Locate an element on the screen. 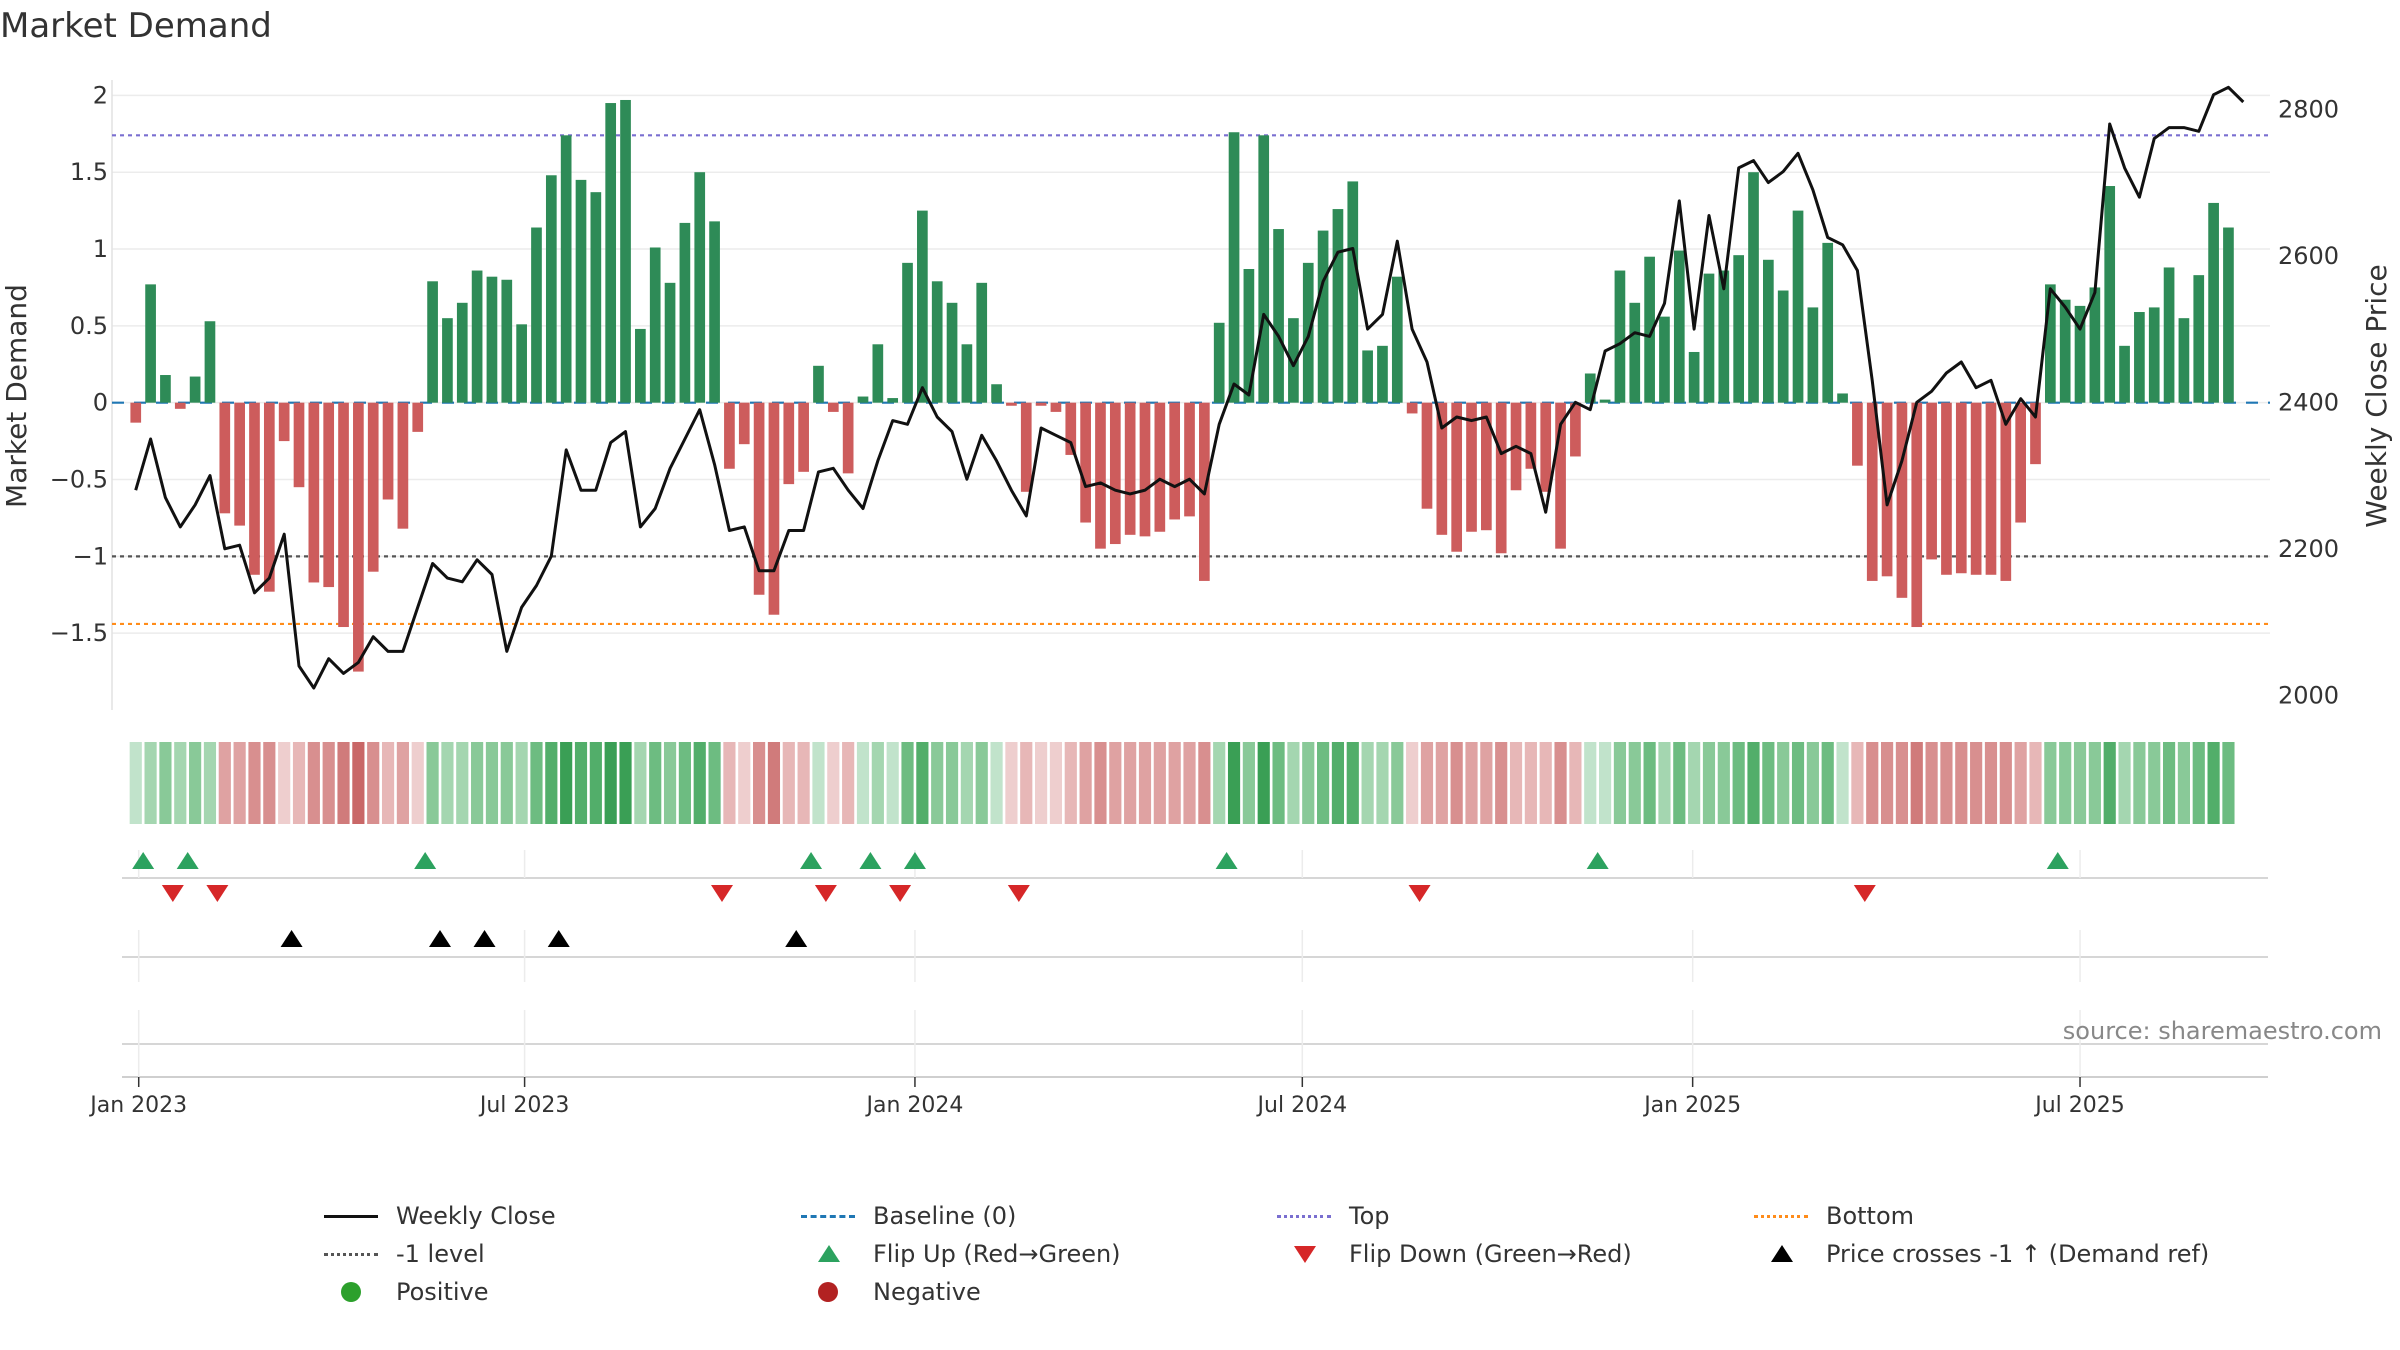 This screenshot has width=2400, height=1350. y2-tick-label: 2600 is located at coordinates (2308, 256).